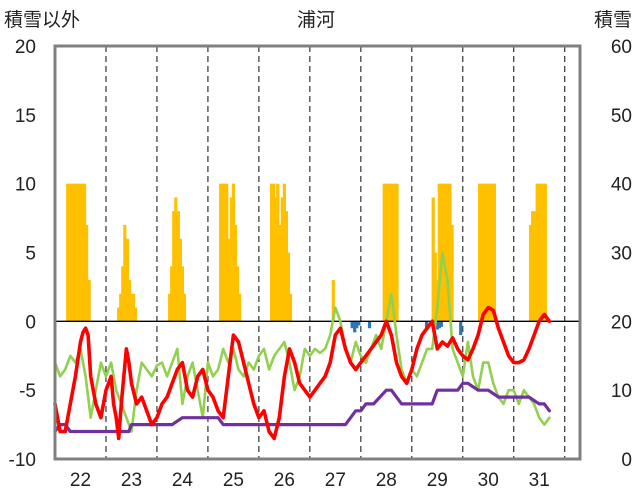  I want to click on left-axis-title: 積雪以外, so click(42, 20).